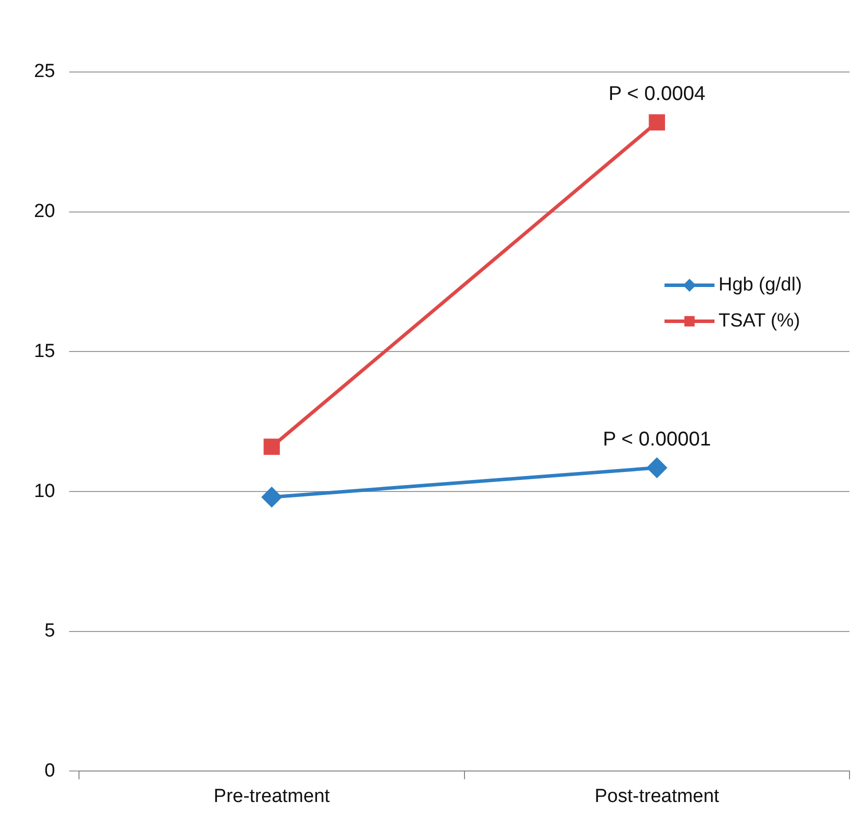  I want to click on y-tick-label: 0, so click(50, 771).